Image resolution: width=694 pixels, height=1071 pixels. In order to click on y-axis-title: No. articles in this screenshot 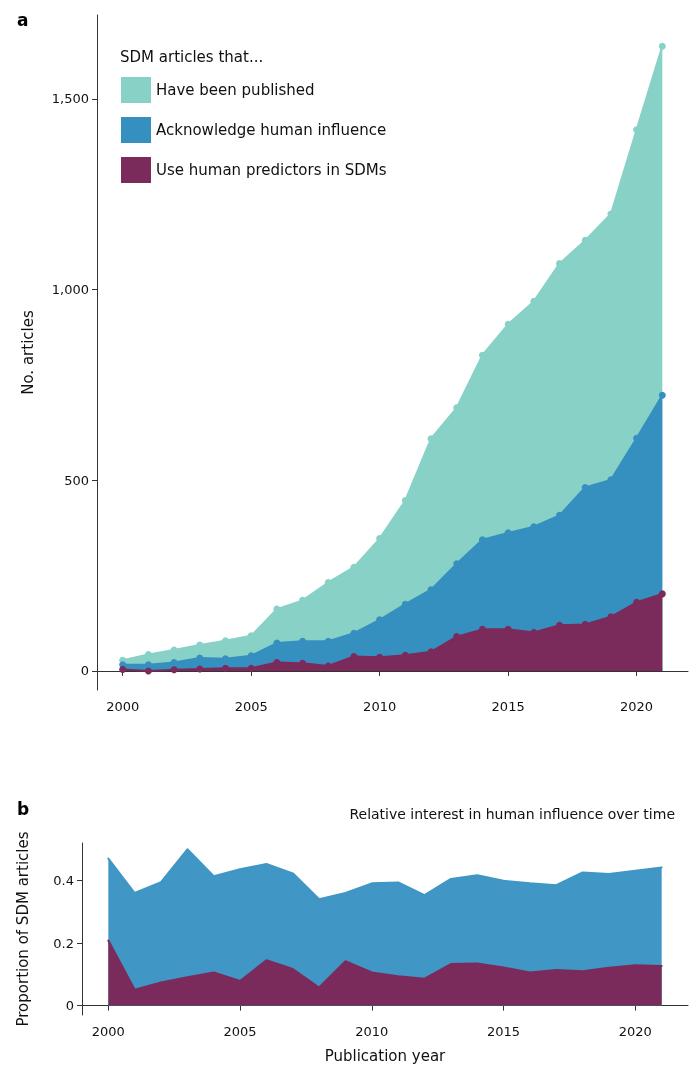, I will do `click(27, 352)`.